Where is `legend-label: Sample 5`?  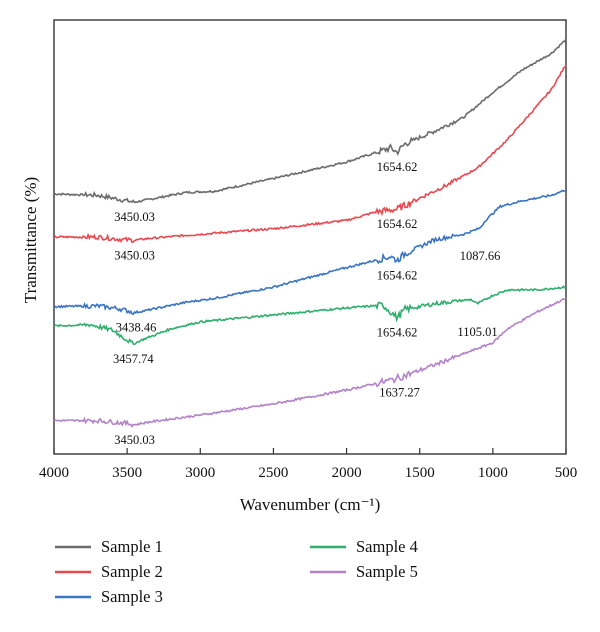
legend-label: Sample 5 is located at coordinates (387, 571).